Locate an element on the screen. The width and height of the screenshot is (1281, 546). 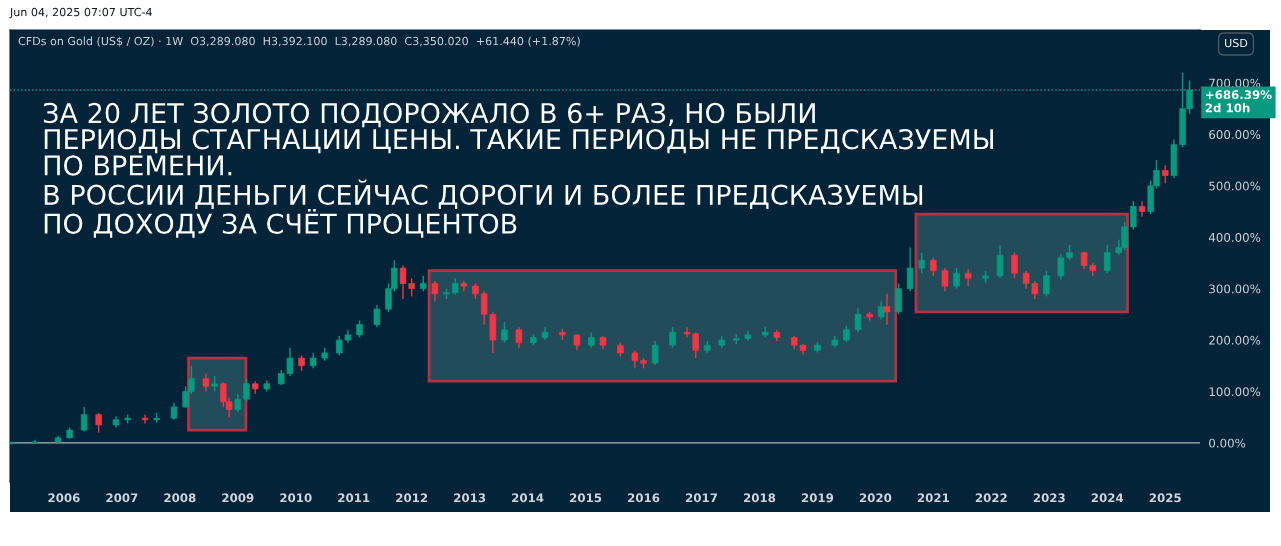
y-tick-label: 700.00% is located at coordinates (1235, 83).